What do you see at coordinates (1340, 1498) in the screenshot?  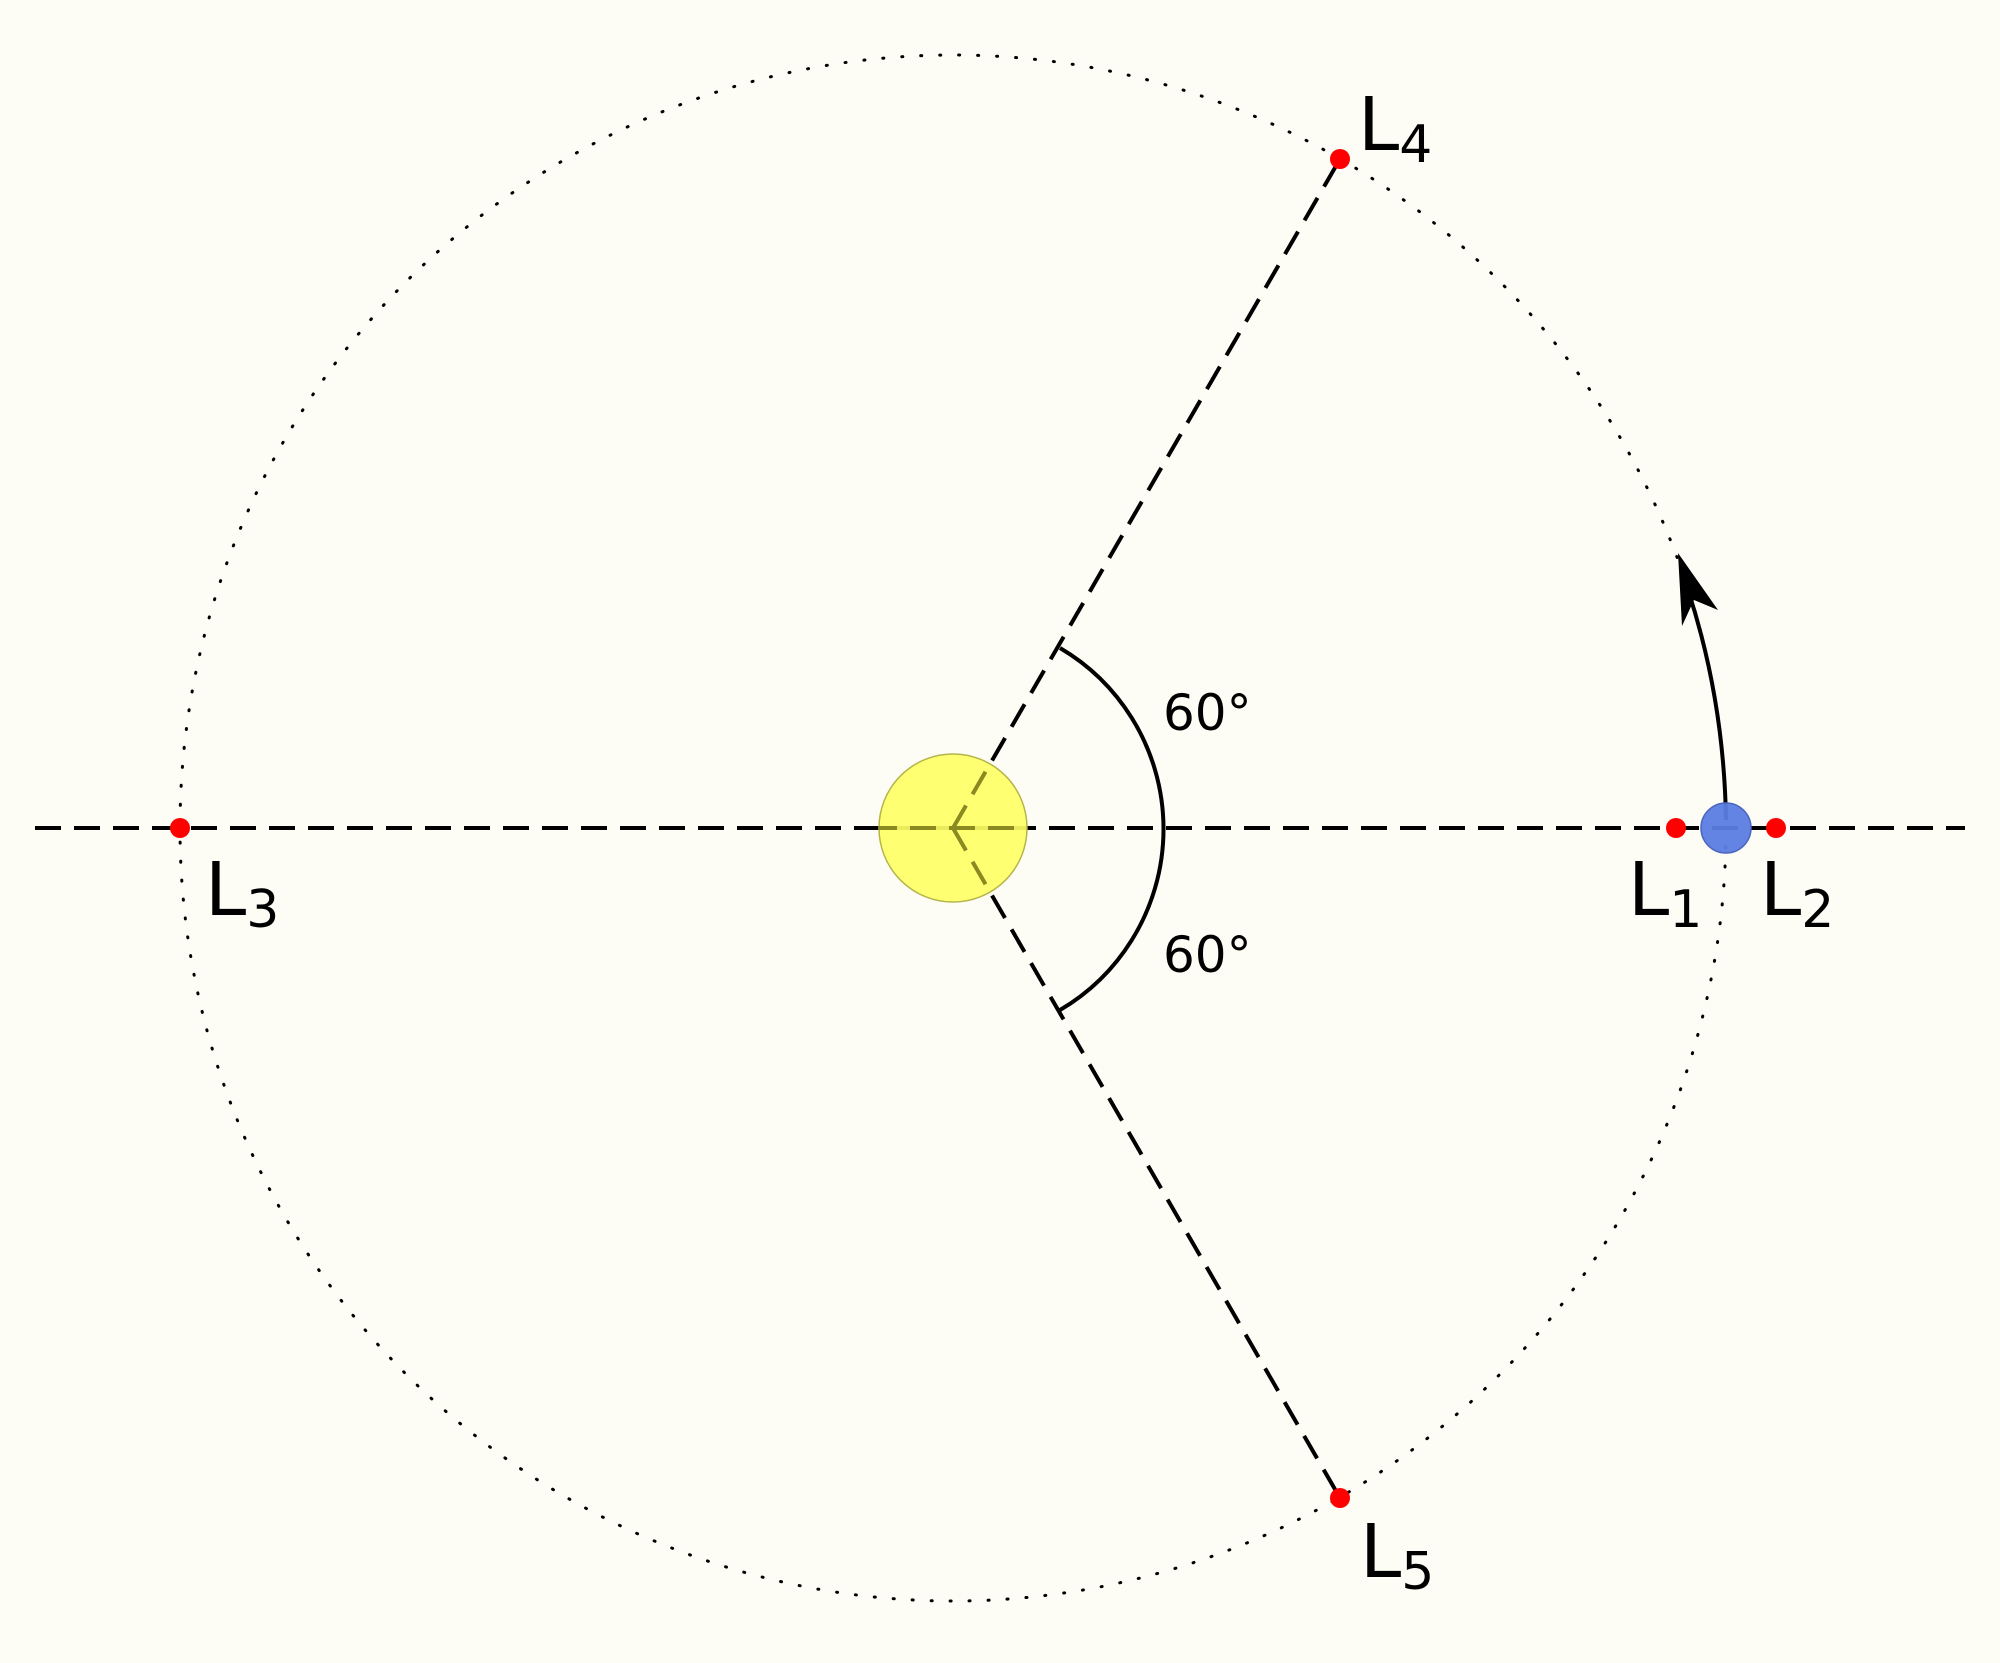 I see `l5-point` at bounding box center [1340, 1498].